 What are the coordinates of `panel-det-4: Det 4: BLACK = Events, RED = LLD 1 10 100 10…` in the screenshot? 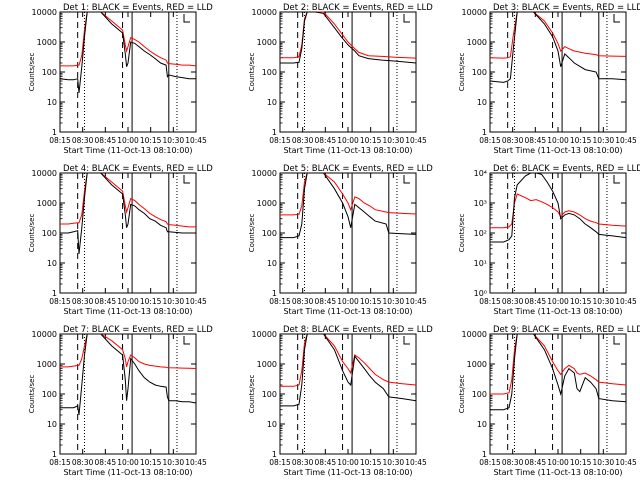 It's located at (120, 240).